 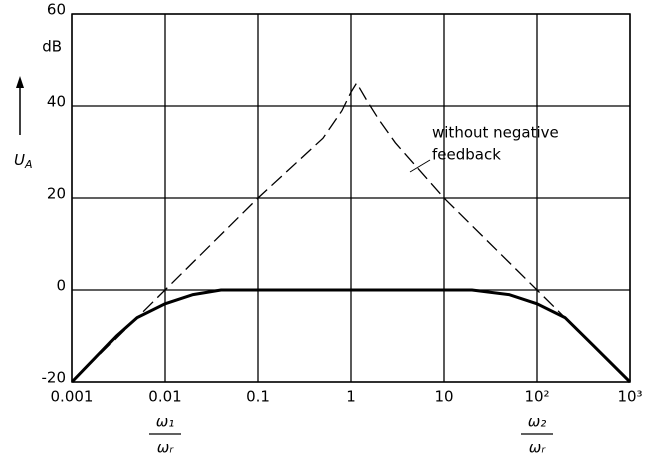 What do you see at coordinates (536, 397) in the screenshot?
I see `x-tick-label: 10²` at bounding box center [536, 397].